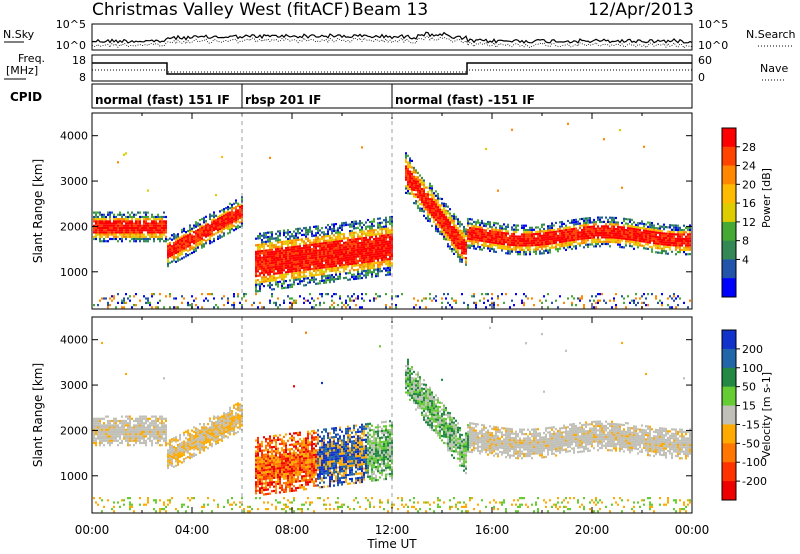 The height and width of the screenshot is (554, 800). Describe the element at coordinates (774, 68) in the screenshot. I see `freq-right-label: Nave` at that location.